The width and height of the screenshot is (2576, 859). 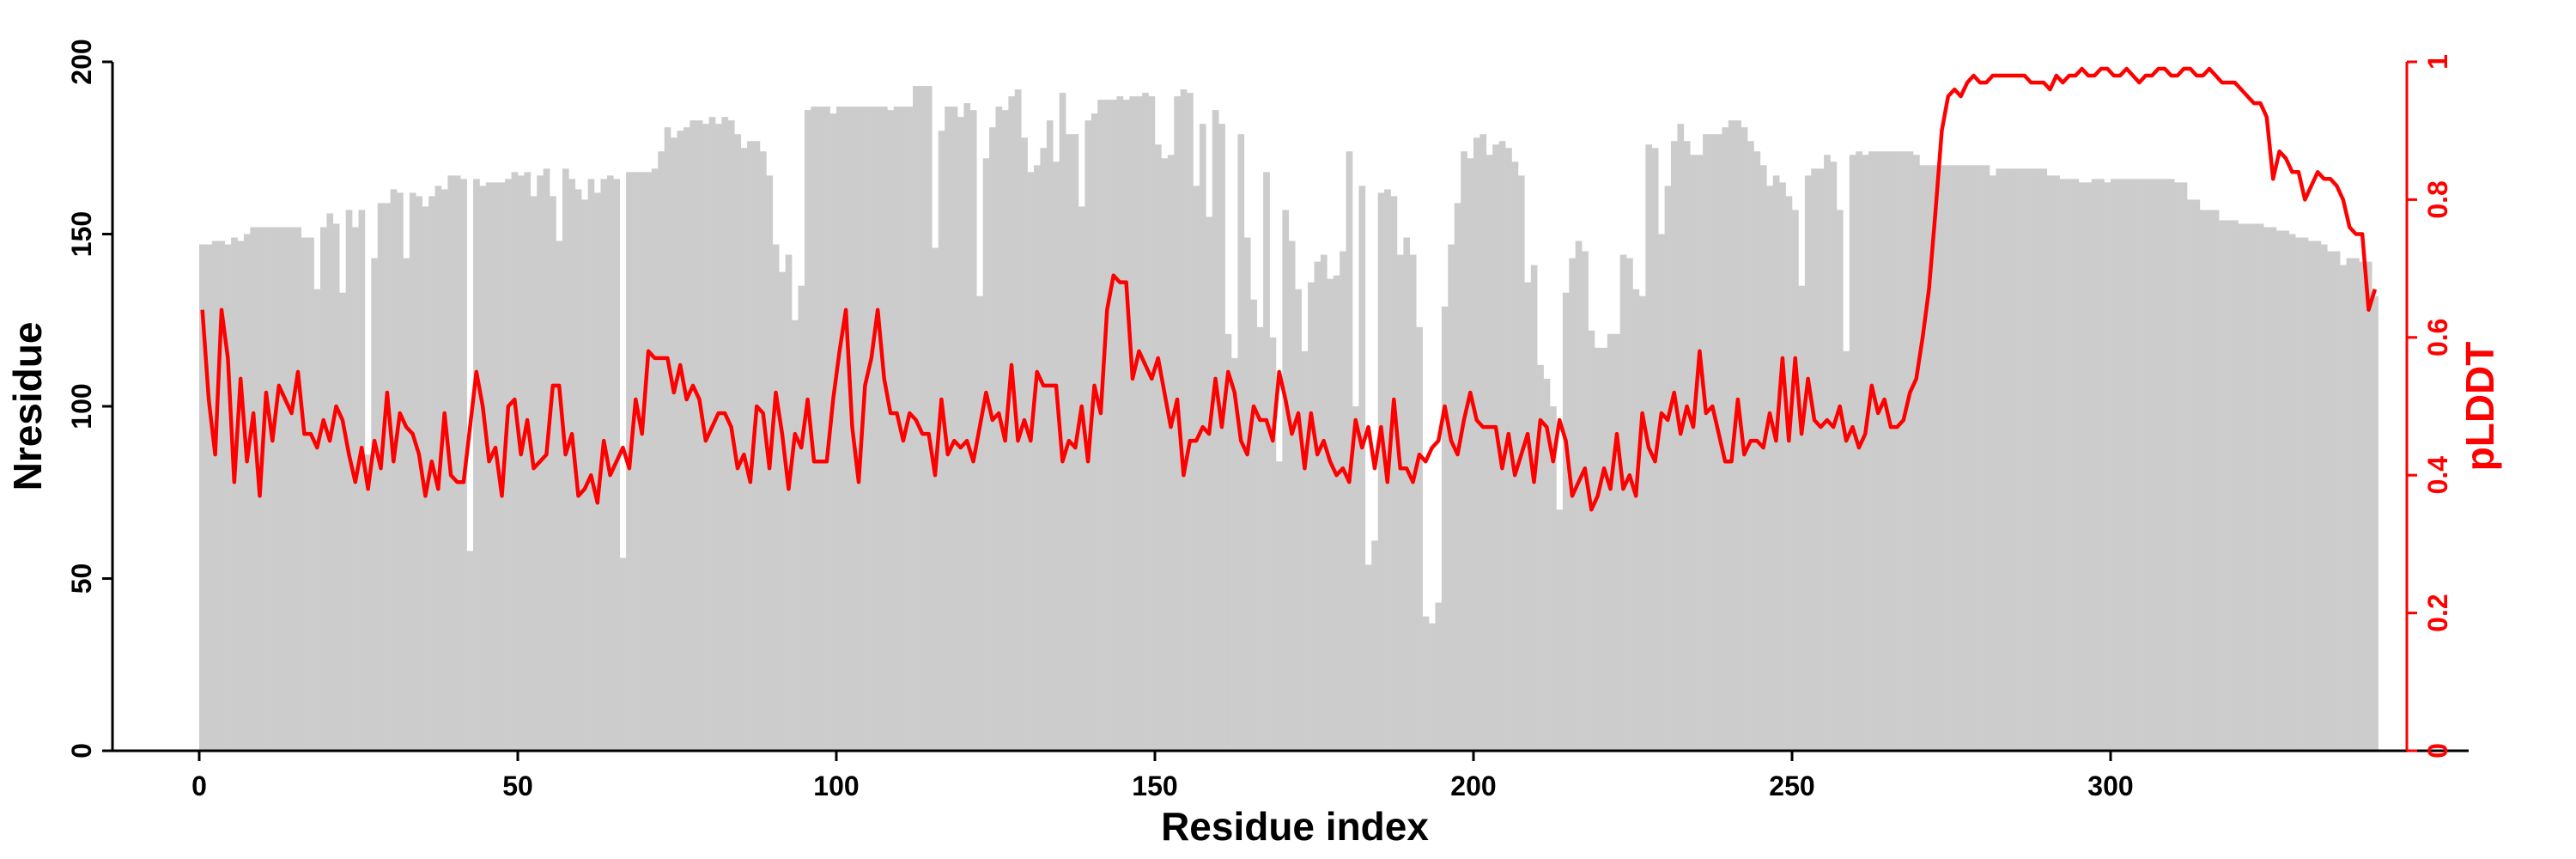 I want to click on x-axis-title: Residue index, so click(x=1295, y=827).